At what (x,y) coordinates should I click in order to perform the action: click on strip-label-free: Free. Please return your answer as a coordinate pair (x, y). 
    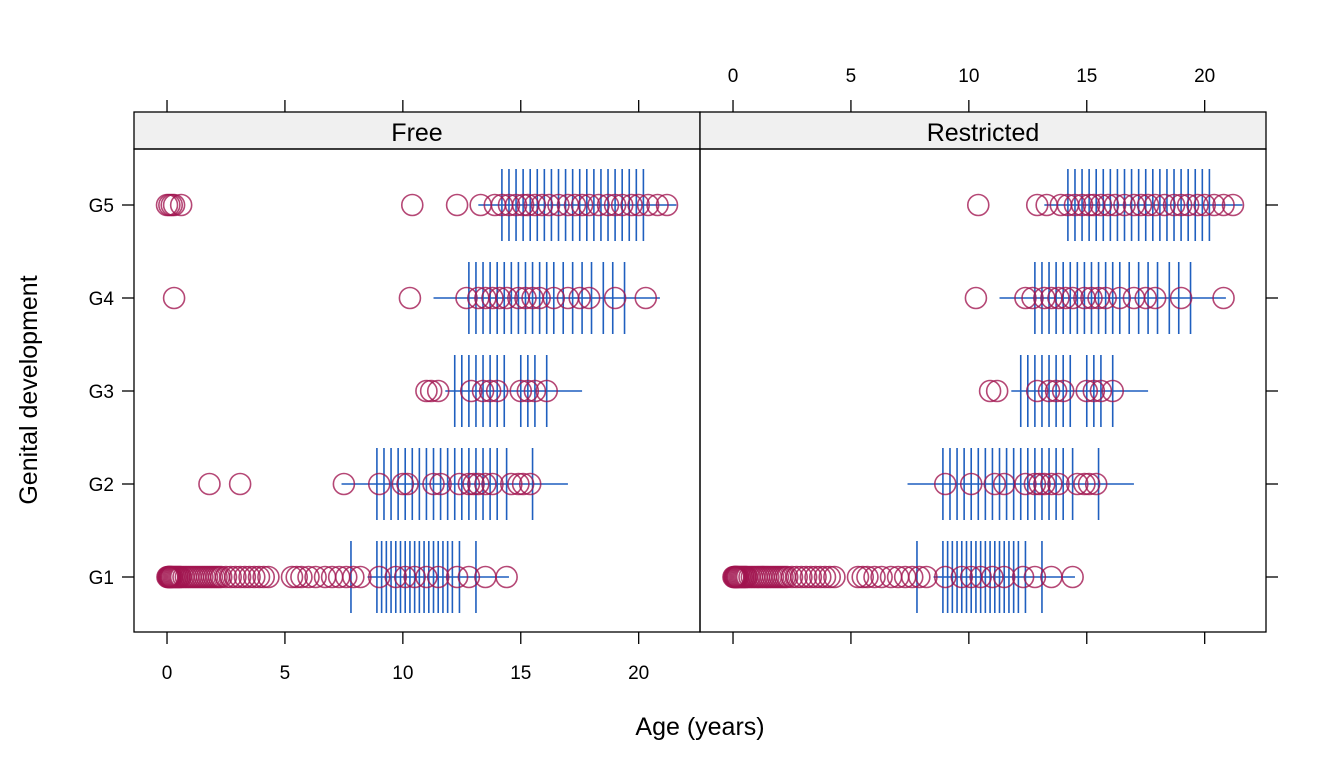
    Looking at the image, I should click on (416, 133).